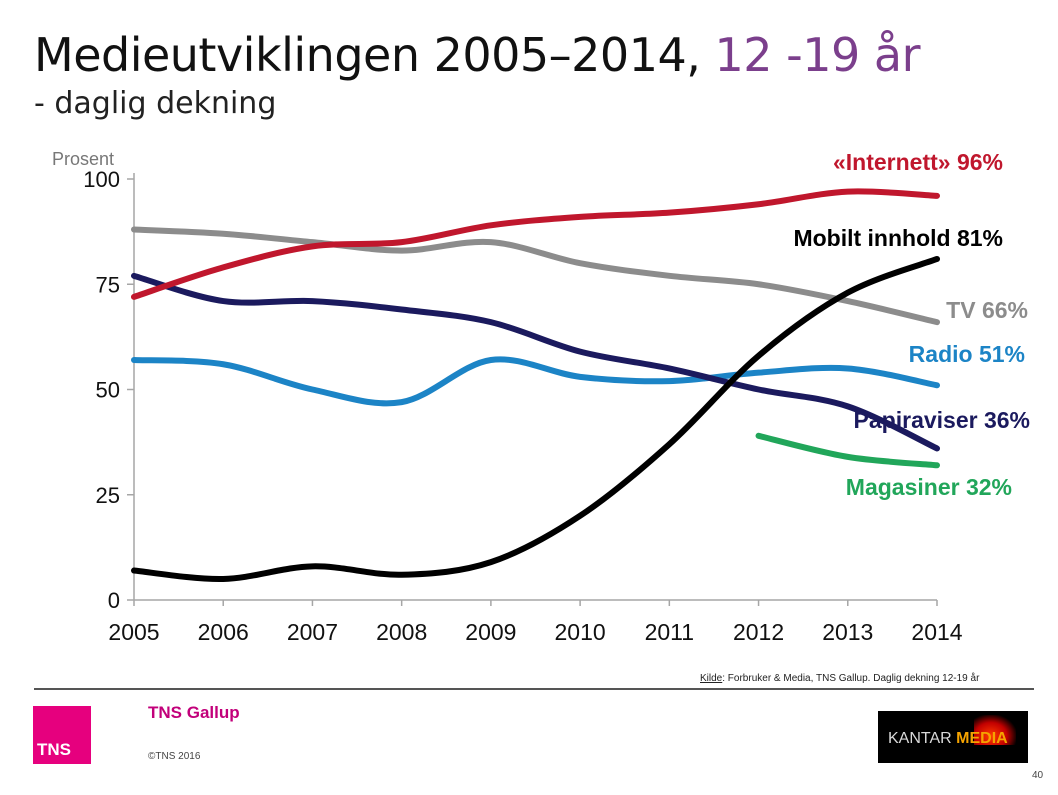 This screenshot has width=1058, height=795. I want to click on source-prefix: Kilde, so click(711, 678).